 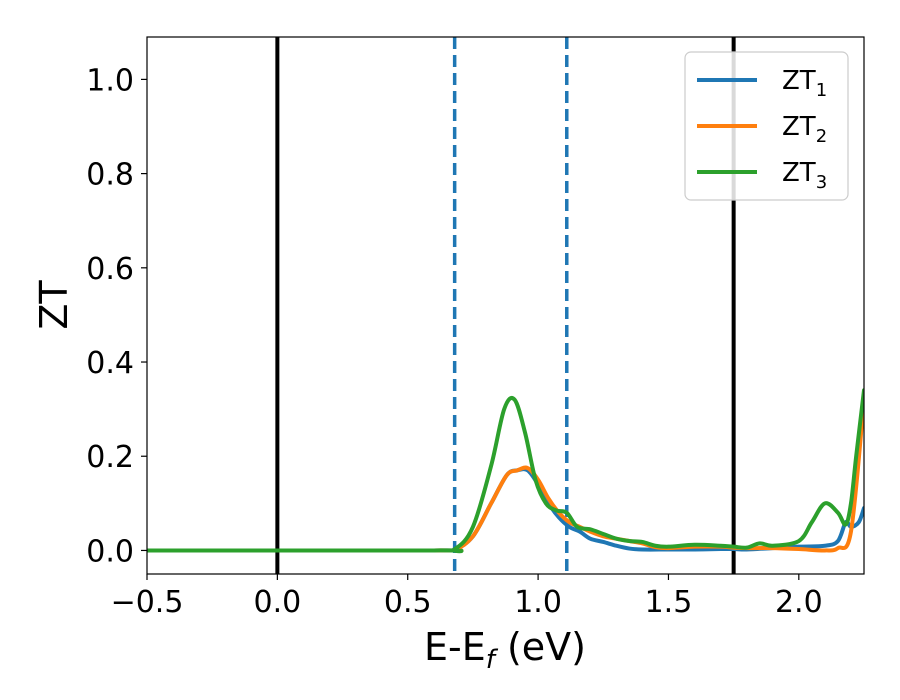 What do you see at coordinates (505, 510) in the screenshot?
I see `series-line-zt1` at bounding box center [505, 510].